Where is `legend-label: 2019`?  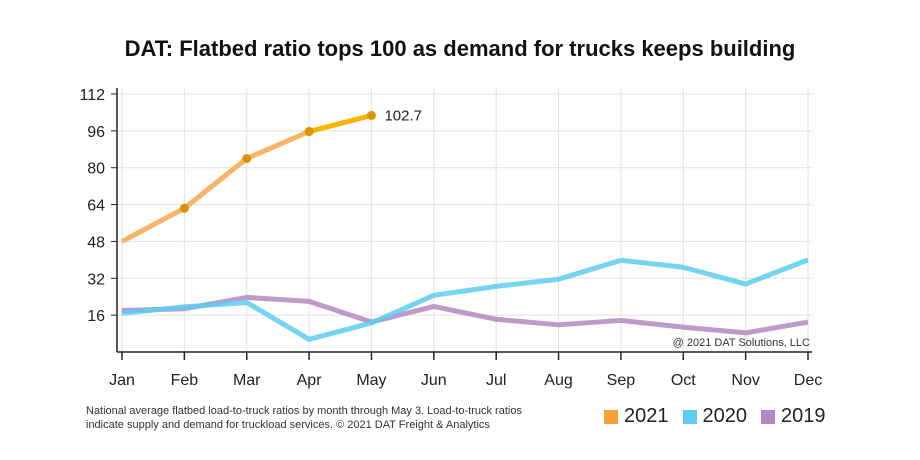 legend-label: 2019 is located at coordinates (803, 416).